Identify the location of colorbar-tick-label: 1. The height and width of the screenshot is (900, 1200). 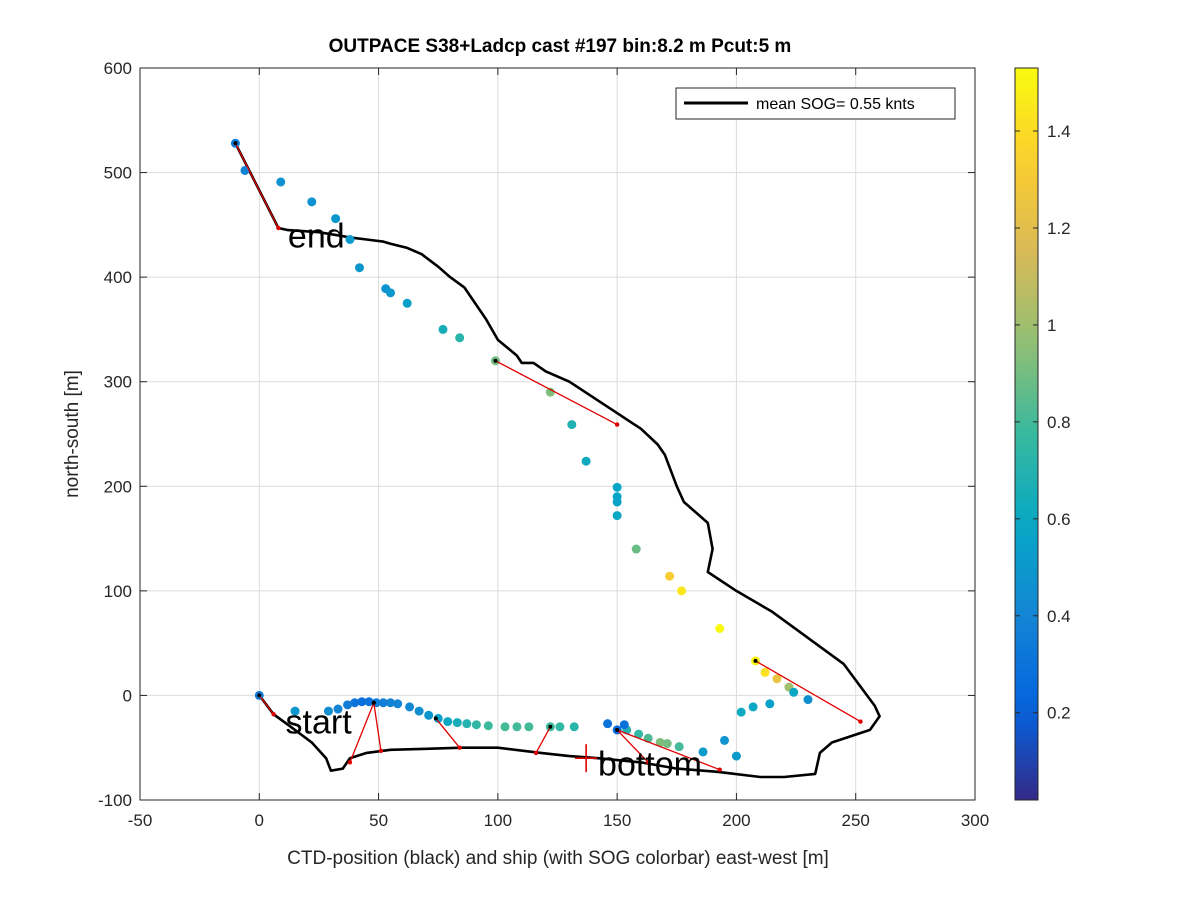
(1051, 325).